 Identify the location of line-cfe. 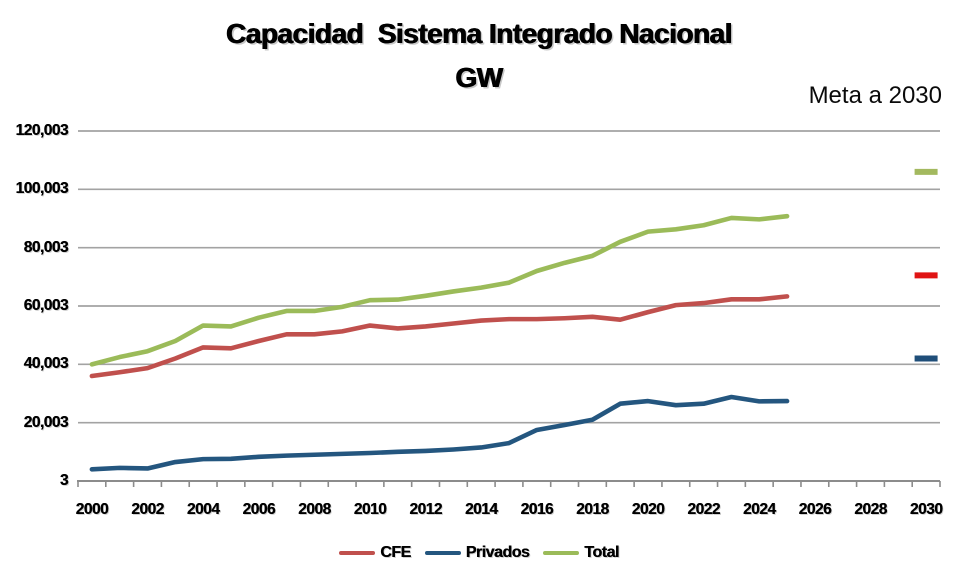
(439, 336).